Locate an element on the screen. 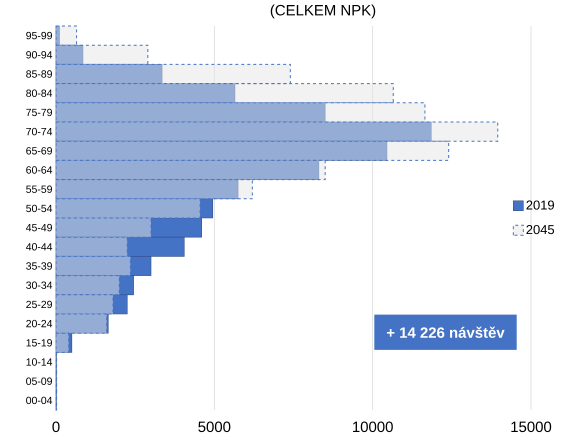 The width and height of the screenshot is (561, 445). y-tick-label: 50-54 is located at coordinates (39, 208).